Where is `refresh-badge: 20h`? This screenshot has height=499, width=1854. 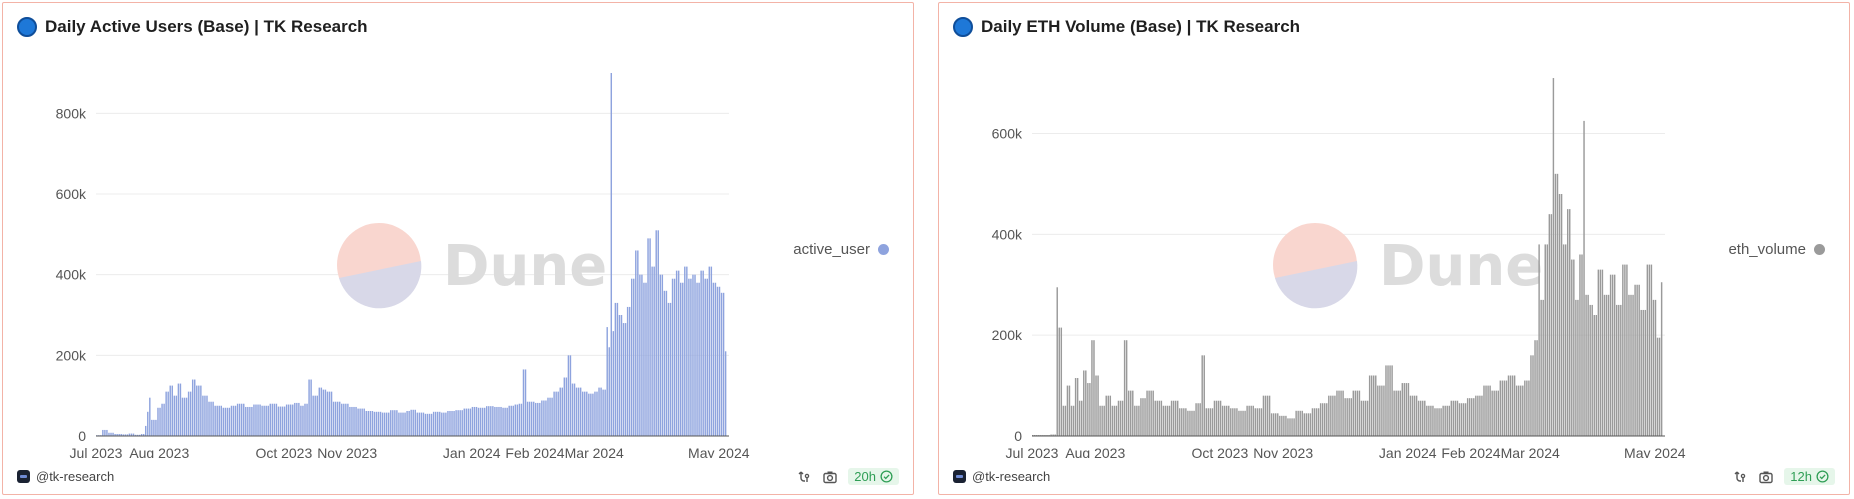
refresh-badge: 20h is located at coordinates (873, 476).